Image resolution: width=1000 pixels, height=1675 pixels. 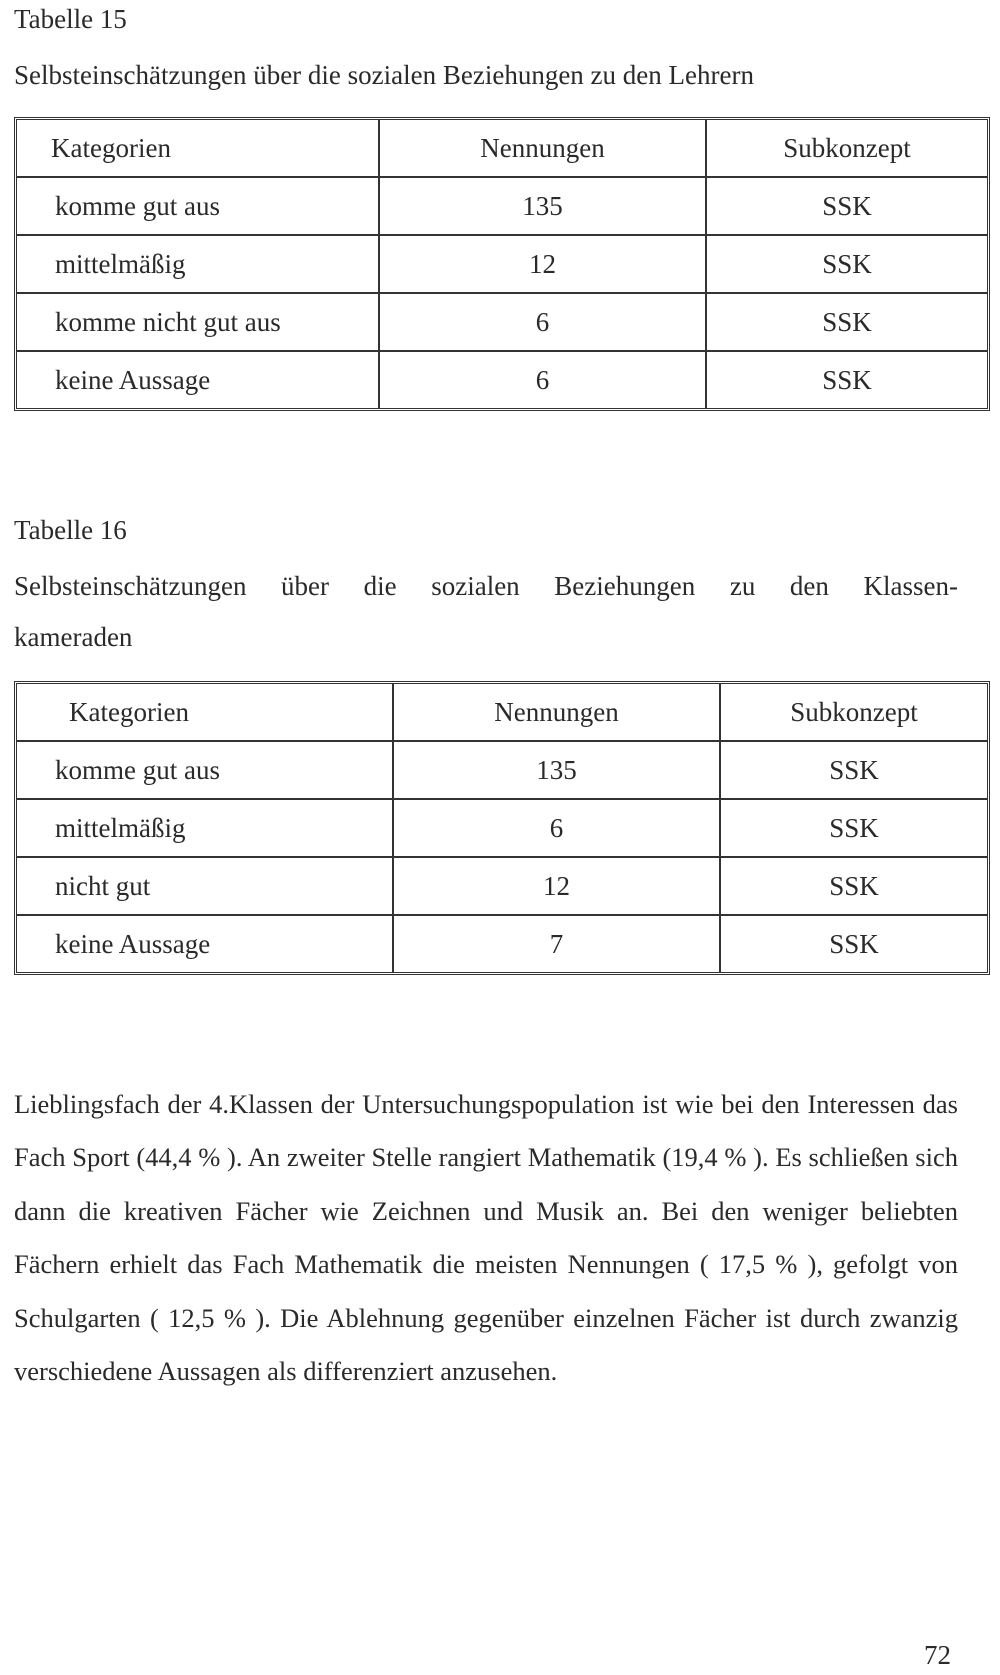 What do you see at coordinates (205, 886) in the screenshot?
I see `category-cell: nicht gut` at bounding box center [205, 886].